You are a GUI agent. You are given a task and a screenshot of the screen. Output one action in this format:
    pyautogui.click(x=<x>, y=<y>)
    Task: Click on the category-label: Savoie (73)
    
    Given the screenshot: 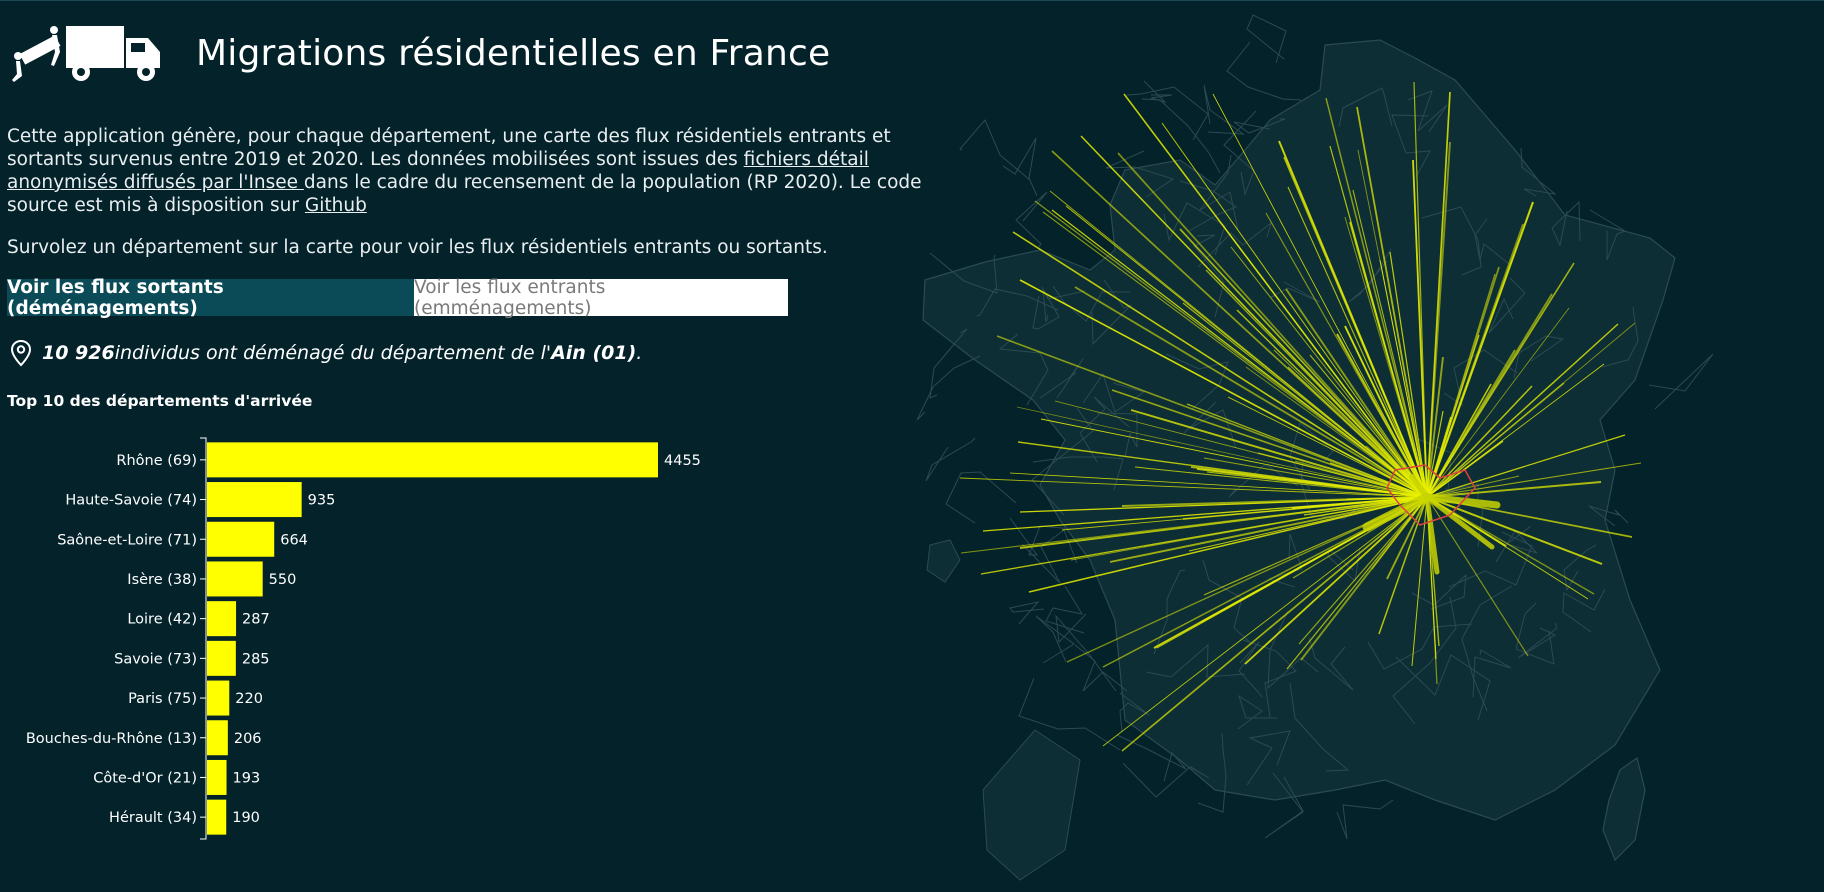 What is the action you would take?
    pyautogui.click(x=155, y=659)
    